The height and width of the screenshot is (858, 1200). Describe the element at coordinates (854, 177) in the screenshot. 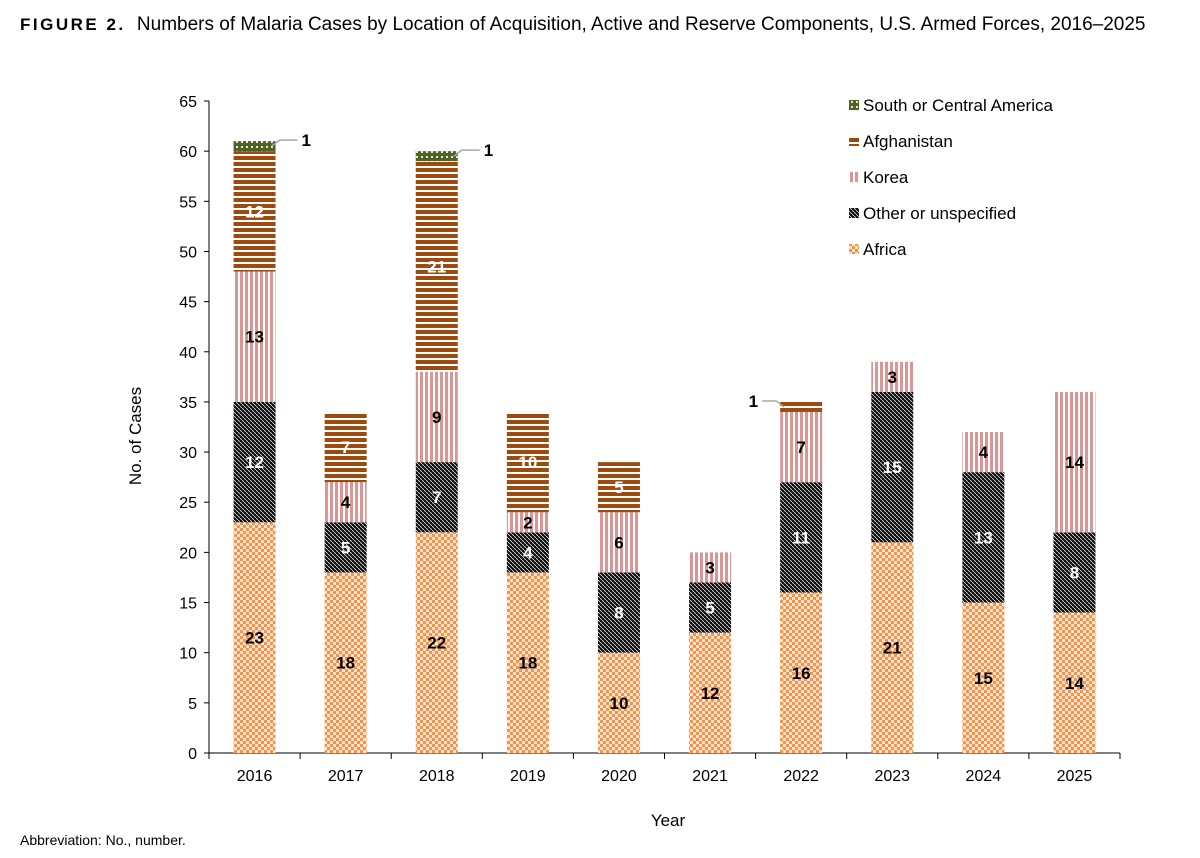

I see `legend-swatch-korea` at that location.